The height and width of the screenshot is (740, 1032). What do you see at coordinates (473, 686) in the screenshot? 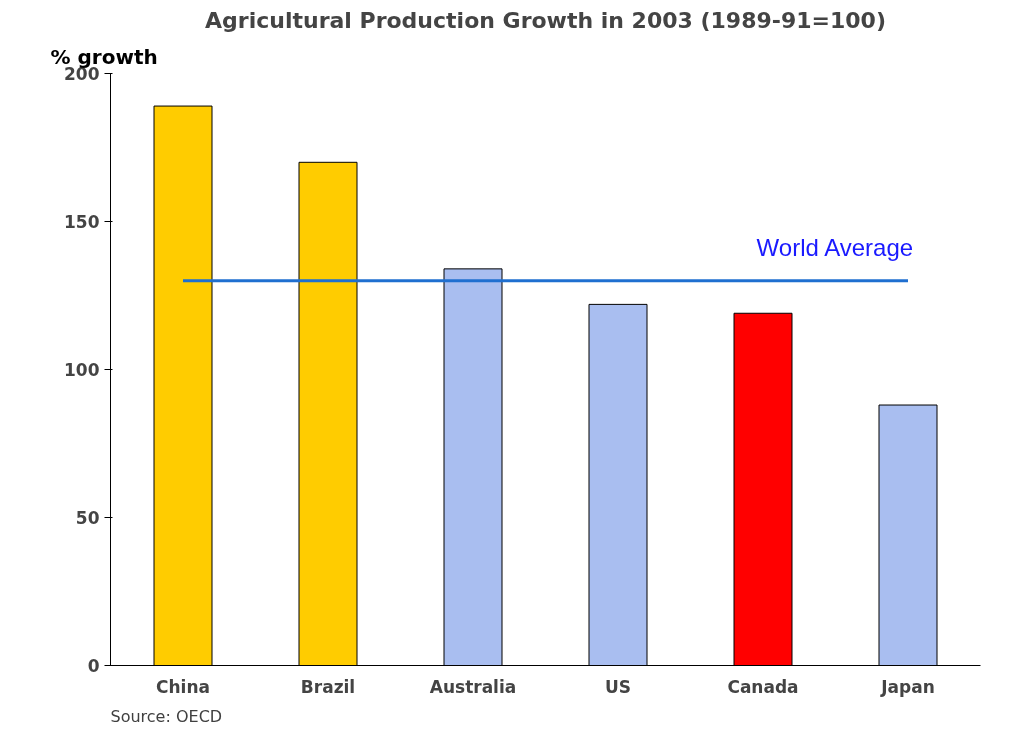
I see `x-tick-label: Australia` at bounding box center [473, 686].